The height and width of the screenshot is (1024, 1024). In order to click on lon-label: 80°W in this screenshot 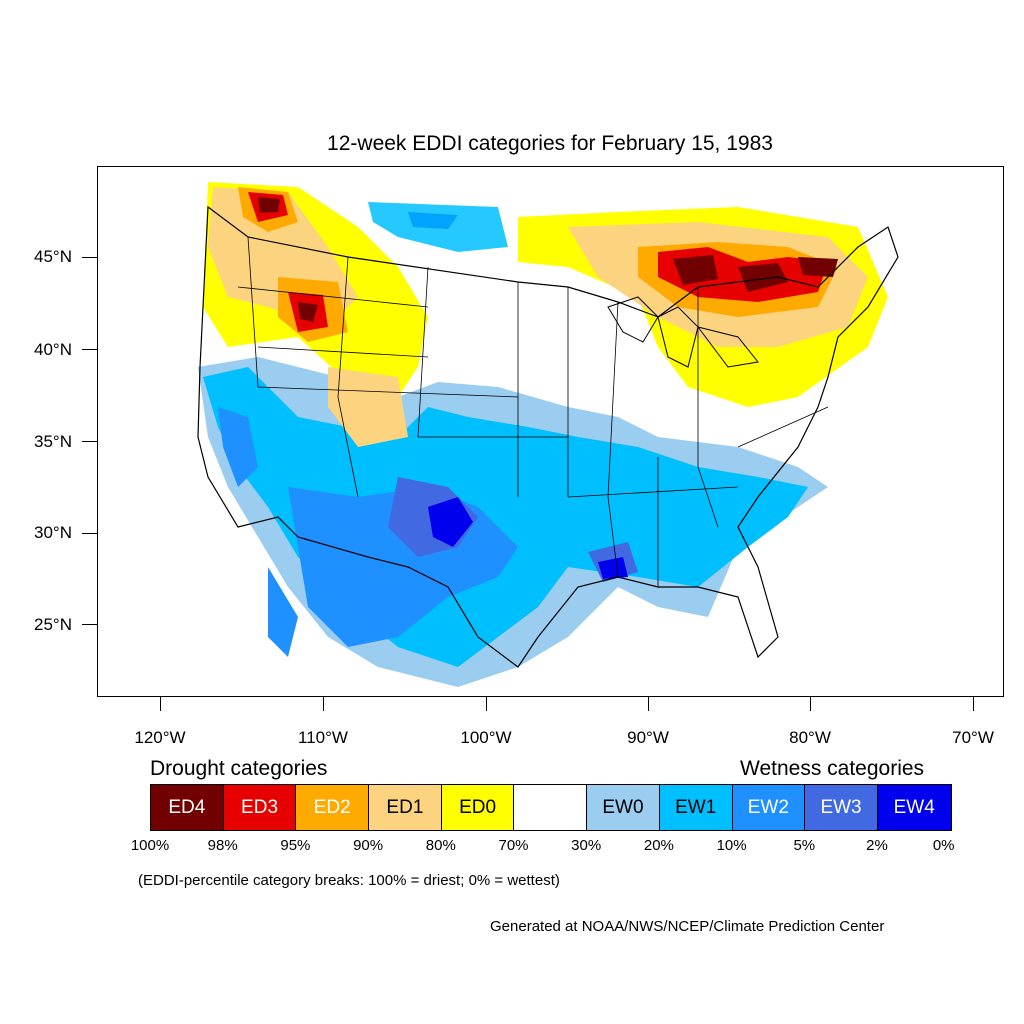, I will do `click(810, 737)`.